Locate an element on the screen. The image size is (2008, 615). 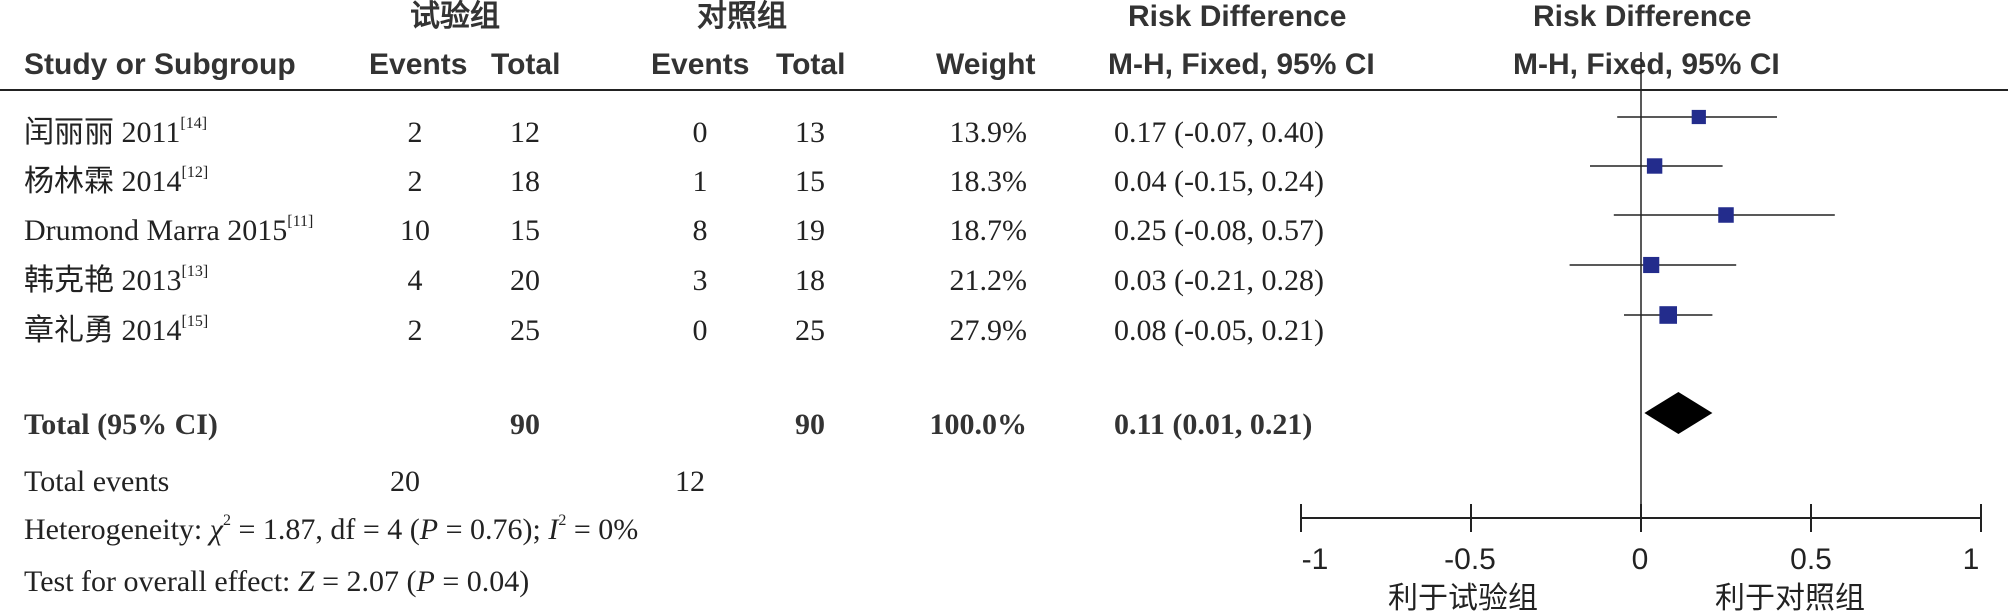
method-plot-header: M-H, Fixed, 95% CI is located at coordinates (1646, 64).